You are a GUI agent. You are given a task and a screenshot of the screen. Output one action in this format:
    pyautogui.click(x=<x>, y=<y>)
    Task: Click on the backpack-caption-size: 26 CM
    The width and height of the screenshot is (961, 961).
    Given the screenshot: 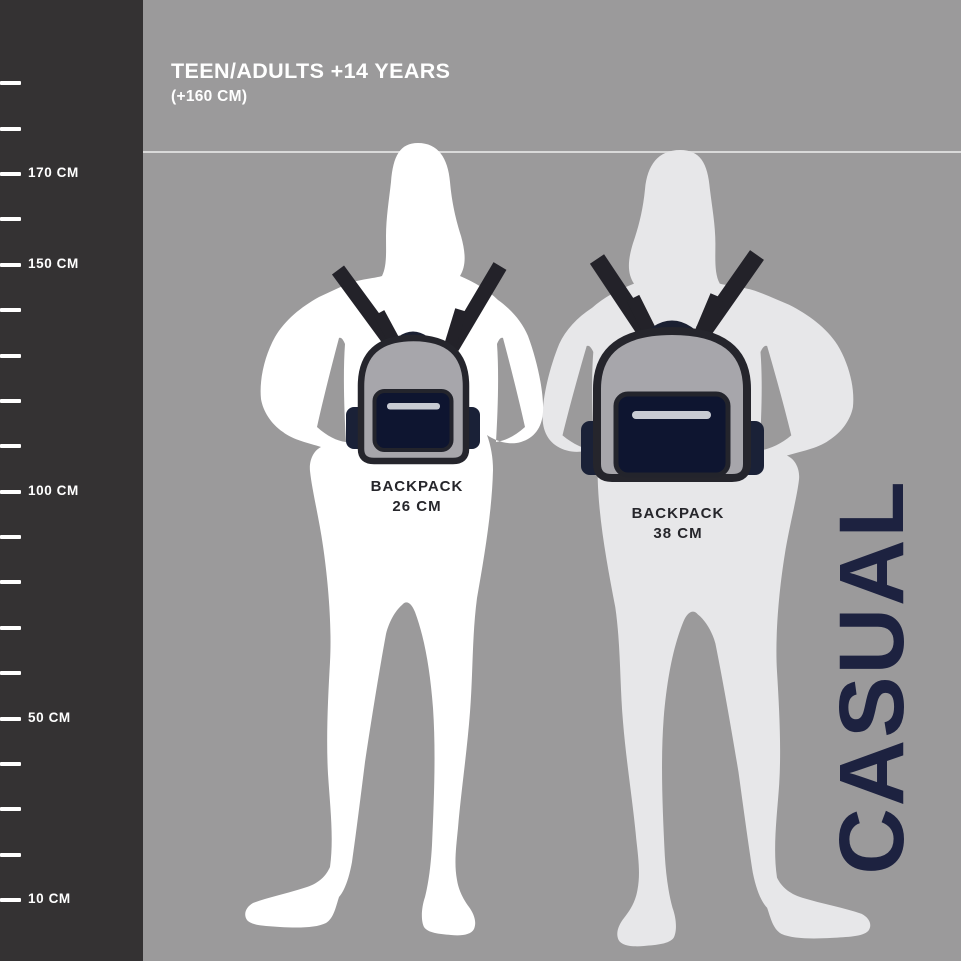 What is the action you would take?
    pyautogui.click(x=417, y=506)
    